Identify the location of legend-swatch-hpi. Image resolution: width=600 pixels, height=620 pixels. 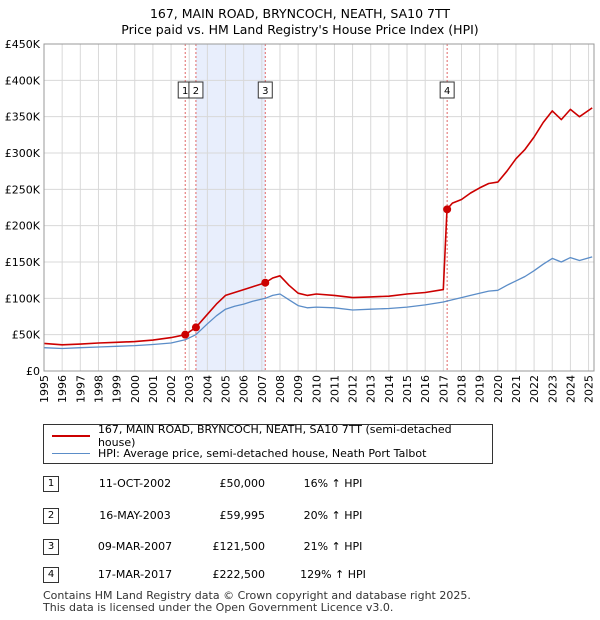
(71, 453).